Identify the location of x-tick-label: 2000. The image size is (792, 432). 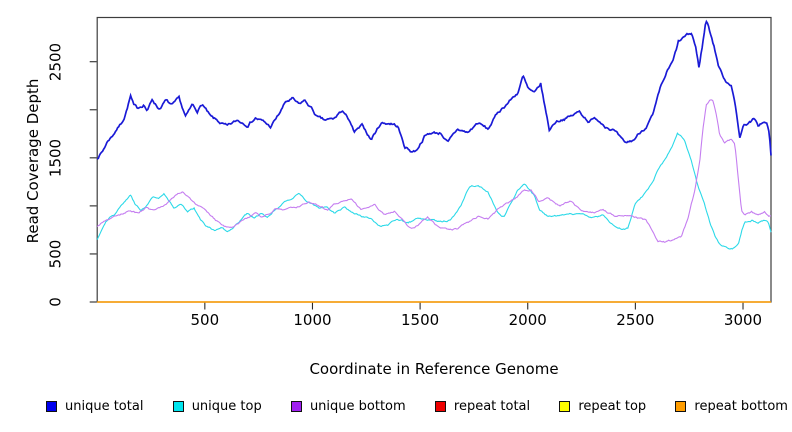
(527, 320).